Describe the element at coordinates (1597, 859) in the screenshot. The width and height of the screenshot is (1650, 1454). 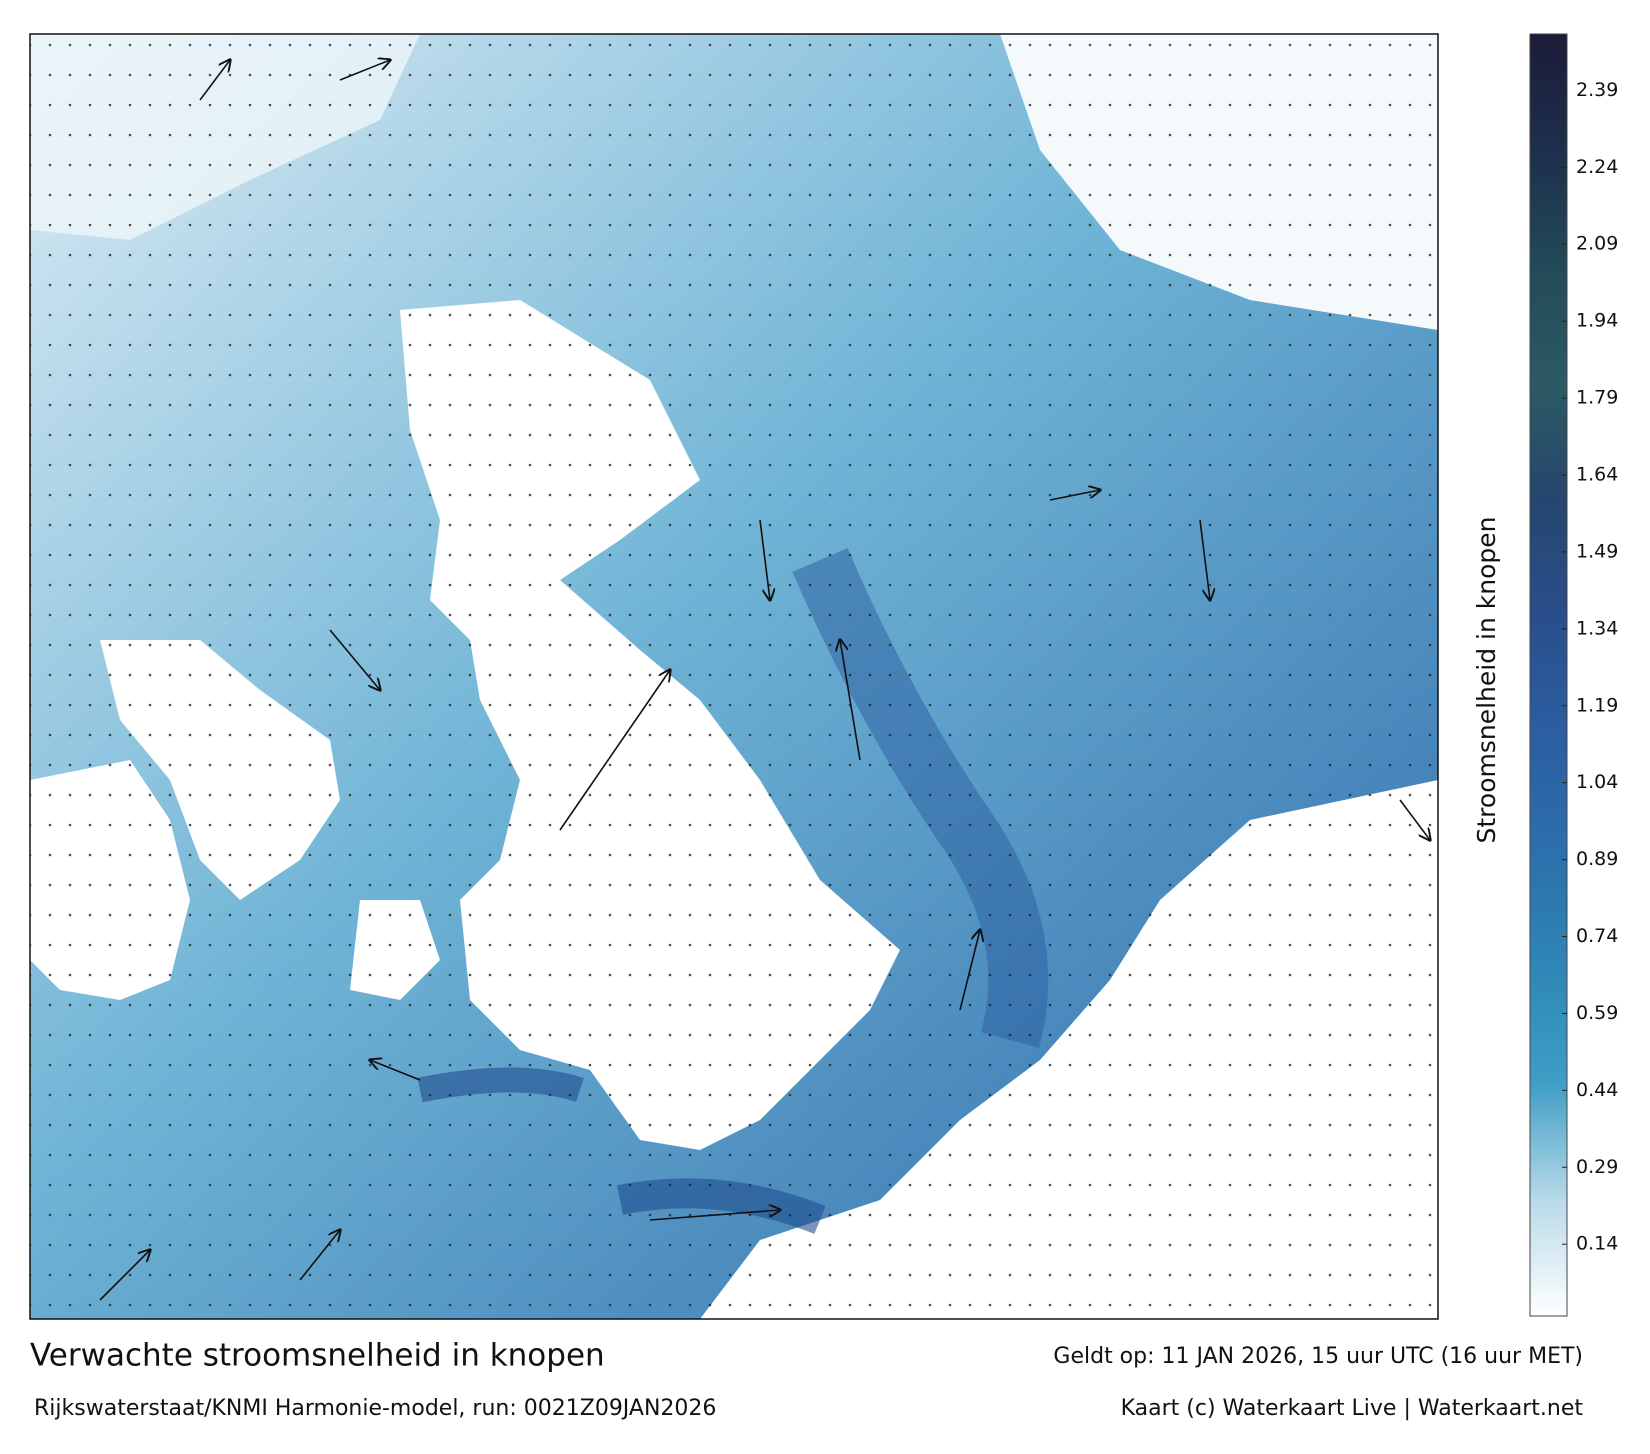
I see `colorbar-tick-label: 0.89` at that location.